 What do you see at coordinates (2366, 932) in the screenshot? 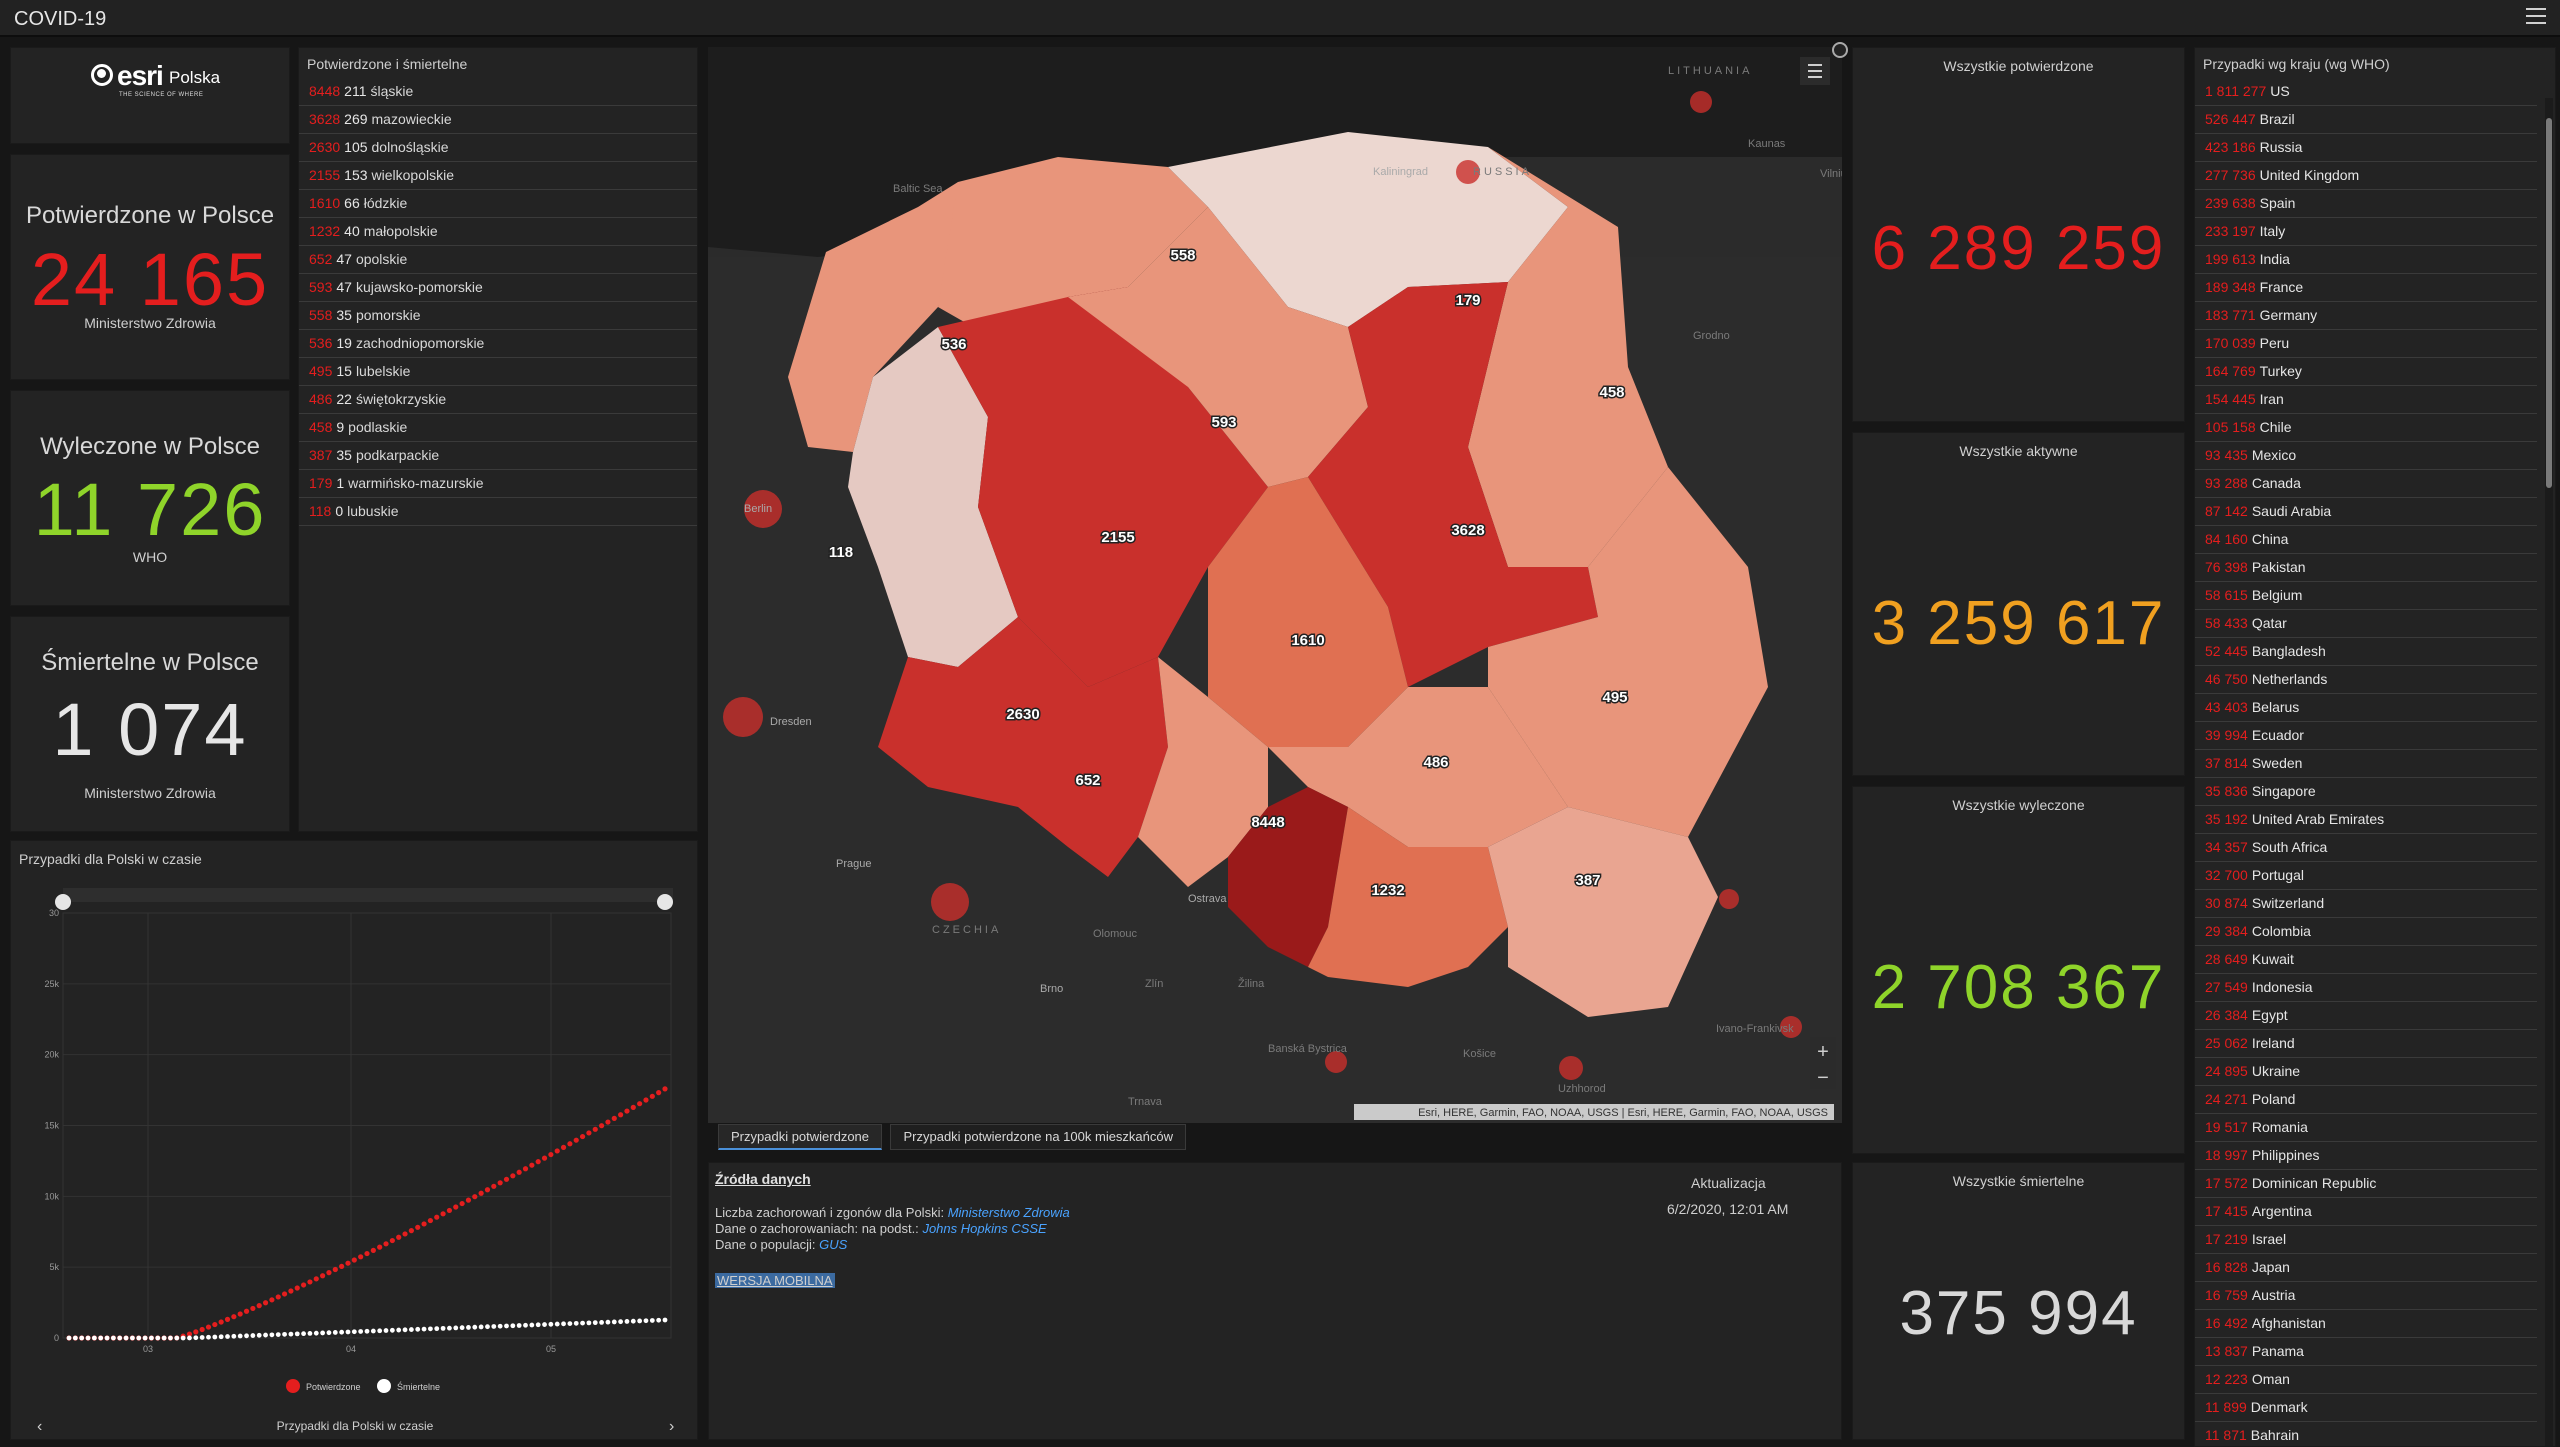
I see `country-row: 29 384 Colombia` at bounding box center [2366, 932].